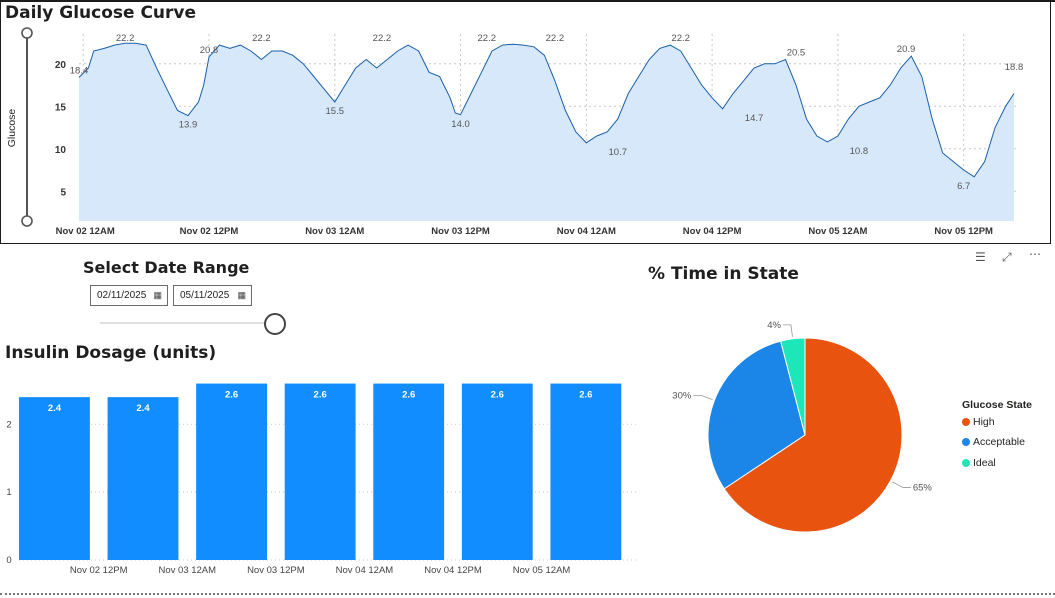 The height and width of the screenshot is (598, 1055). What do you see at coordinates (27, 33) in the screenshot?
I see `zoom-slider-handle-top` at bounding box center [27, 33].